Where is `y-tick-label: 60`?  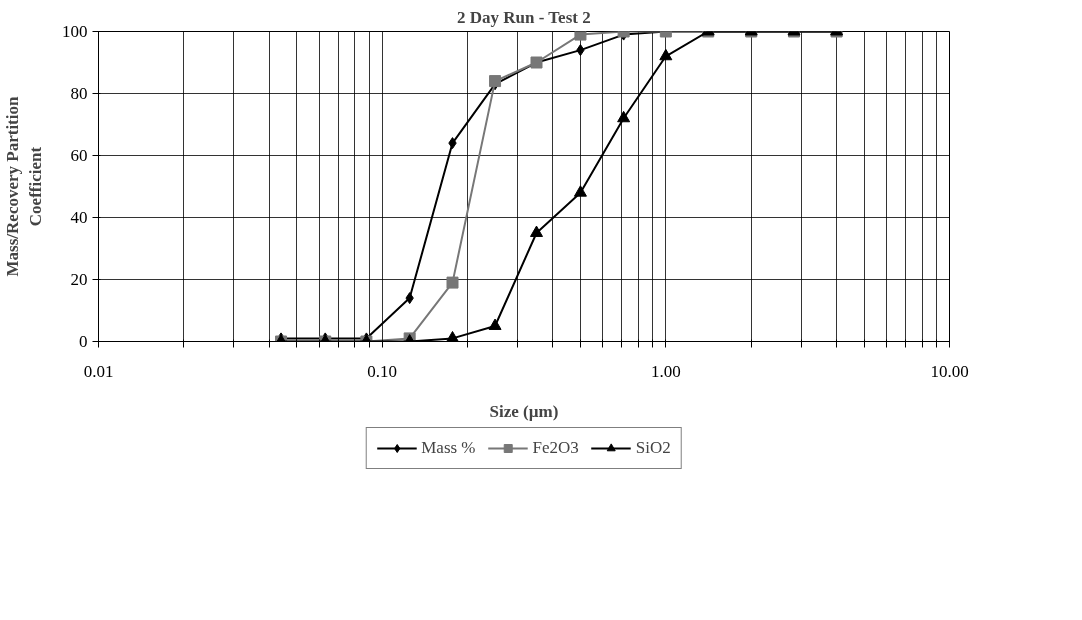
y-tick-label: 60 is located at coordinates (79, 155).